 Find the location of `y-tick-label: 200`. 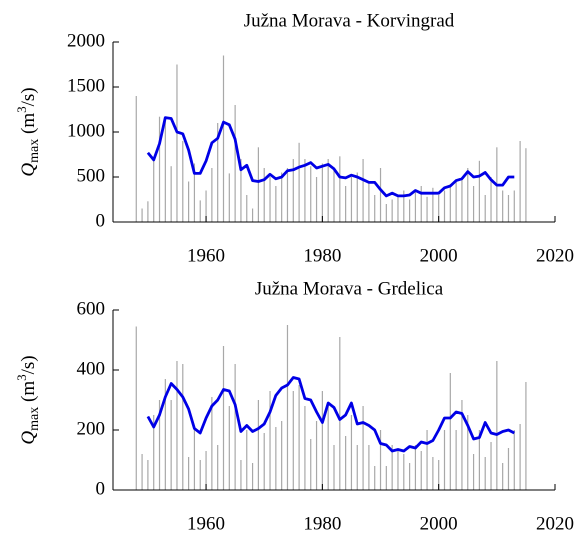

y-tick-label: 200 is located at coordinates (91, 428).